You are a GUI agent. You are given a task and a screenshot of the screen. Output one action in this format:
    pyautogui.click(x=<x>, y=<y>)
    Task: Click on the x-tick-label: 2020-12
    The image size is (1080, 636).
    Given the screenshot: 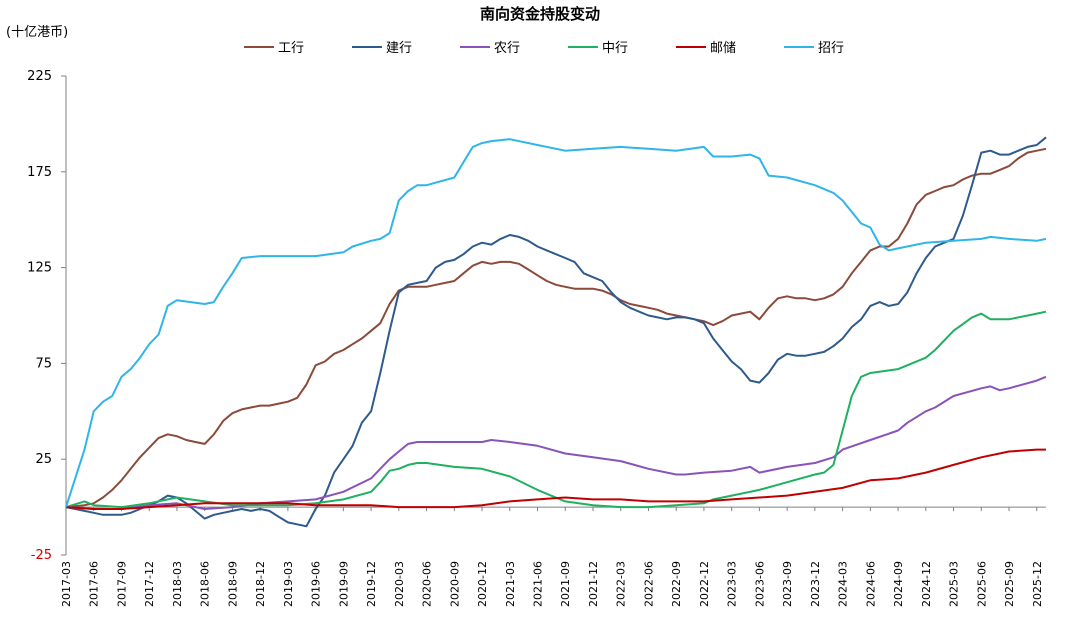 What is the action you would take?
    pyautogui.click(x=482, y=584)
    